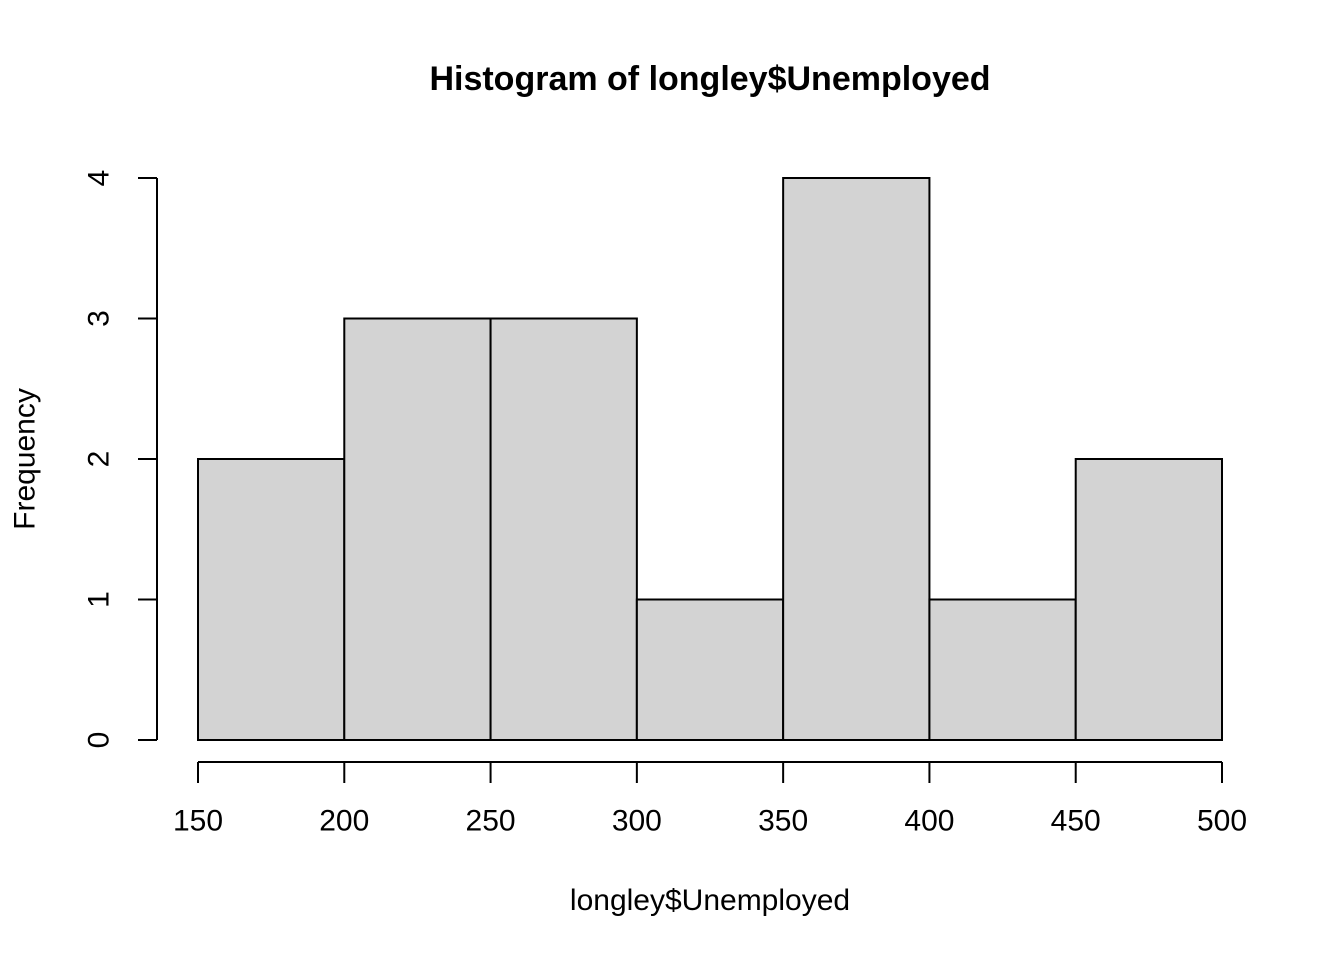 The height and width of the screenshot is (960, 1344). Describe the element at coordinates (99, 599) in the screenshot. I see `y-tick-label: 1` at that location.